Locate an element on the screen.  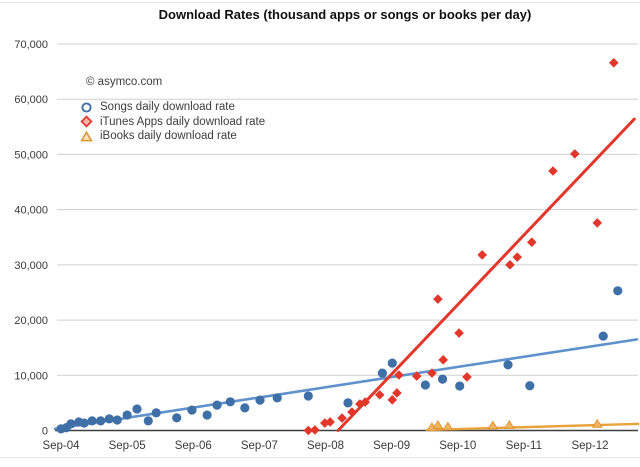
legend-label-itunes-apps: iTunes Apps daily download rate is located at coordinates (183, 121).